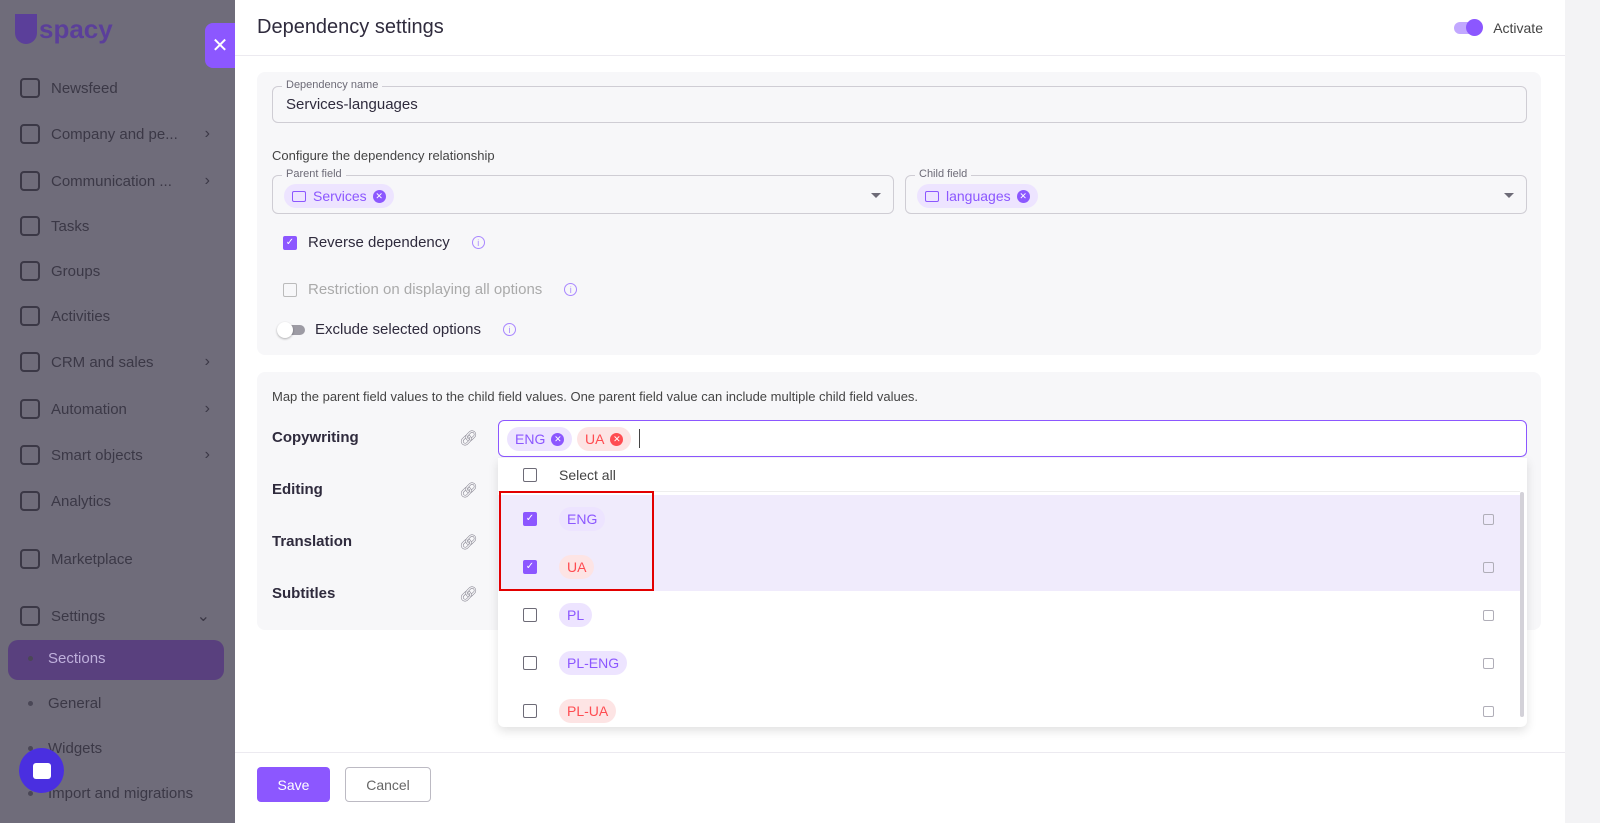 This screenshot has height=823, width=1600. I want to click on sidebar-item-automation: Automation ›, so click(115, 409).